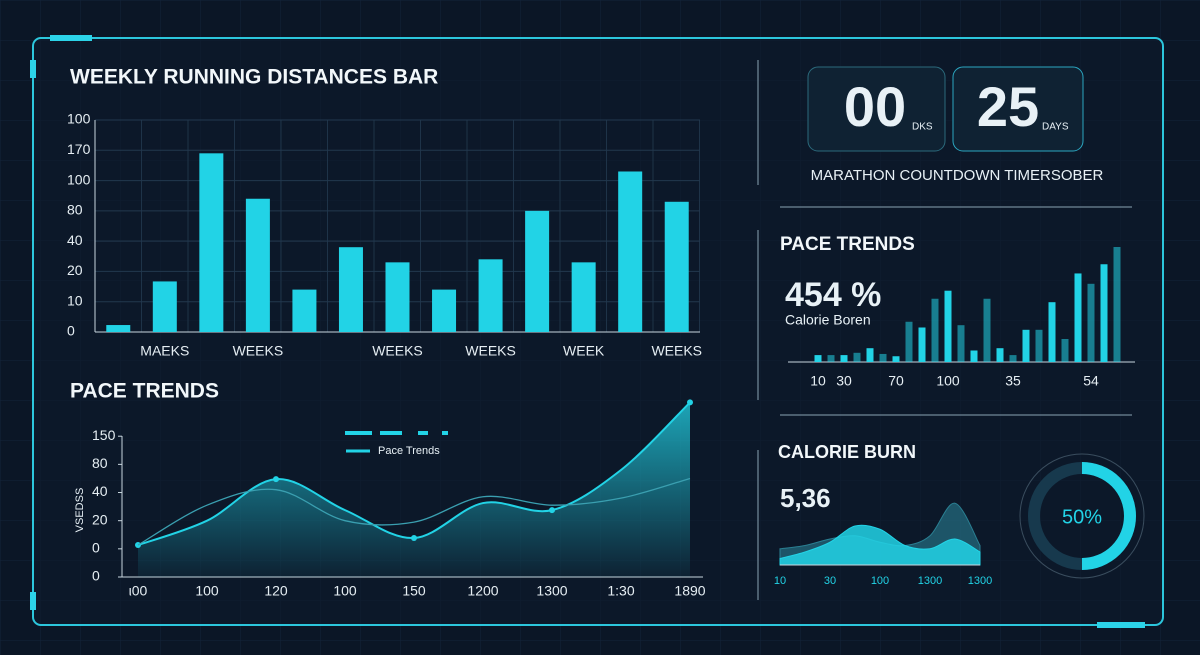 The height and width of the screenshot is (655, 1200). What do you see at coordinates (409, 451) in the screenshot?
I see `legend-label: Pace Trends` at bounding box center [409, 451].